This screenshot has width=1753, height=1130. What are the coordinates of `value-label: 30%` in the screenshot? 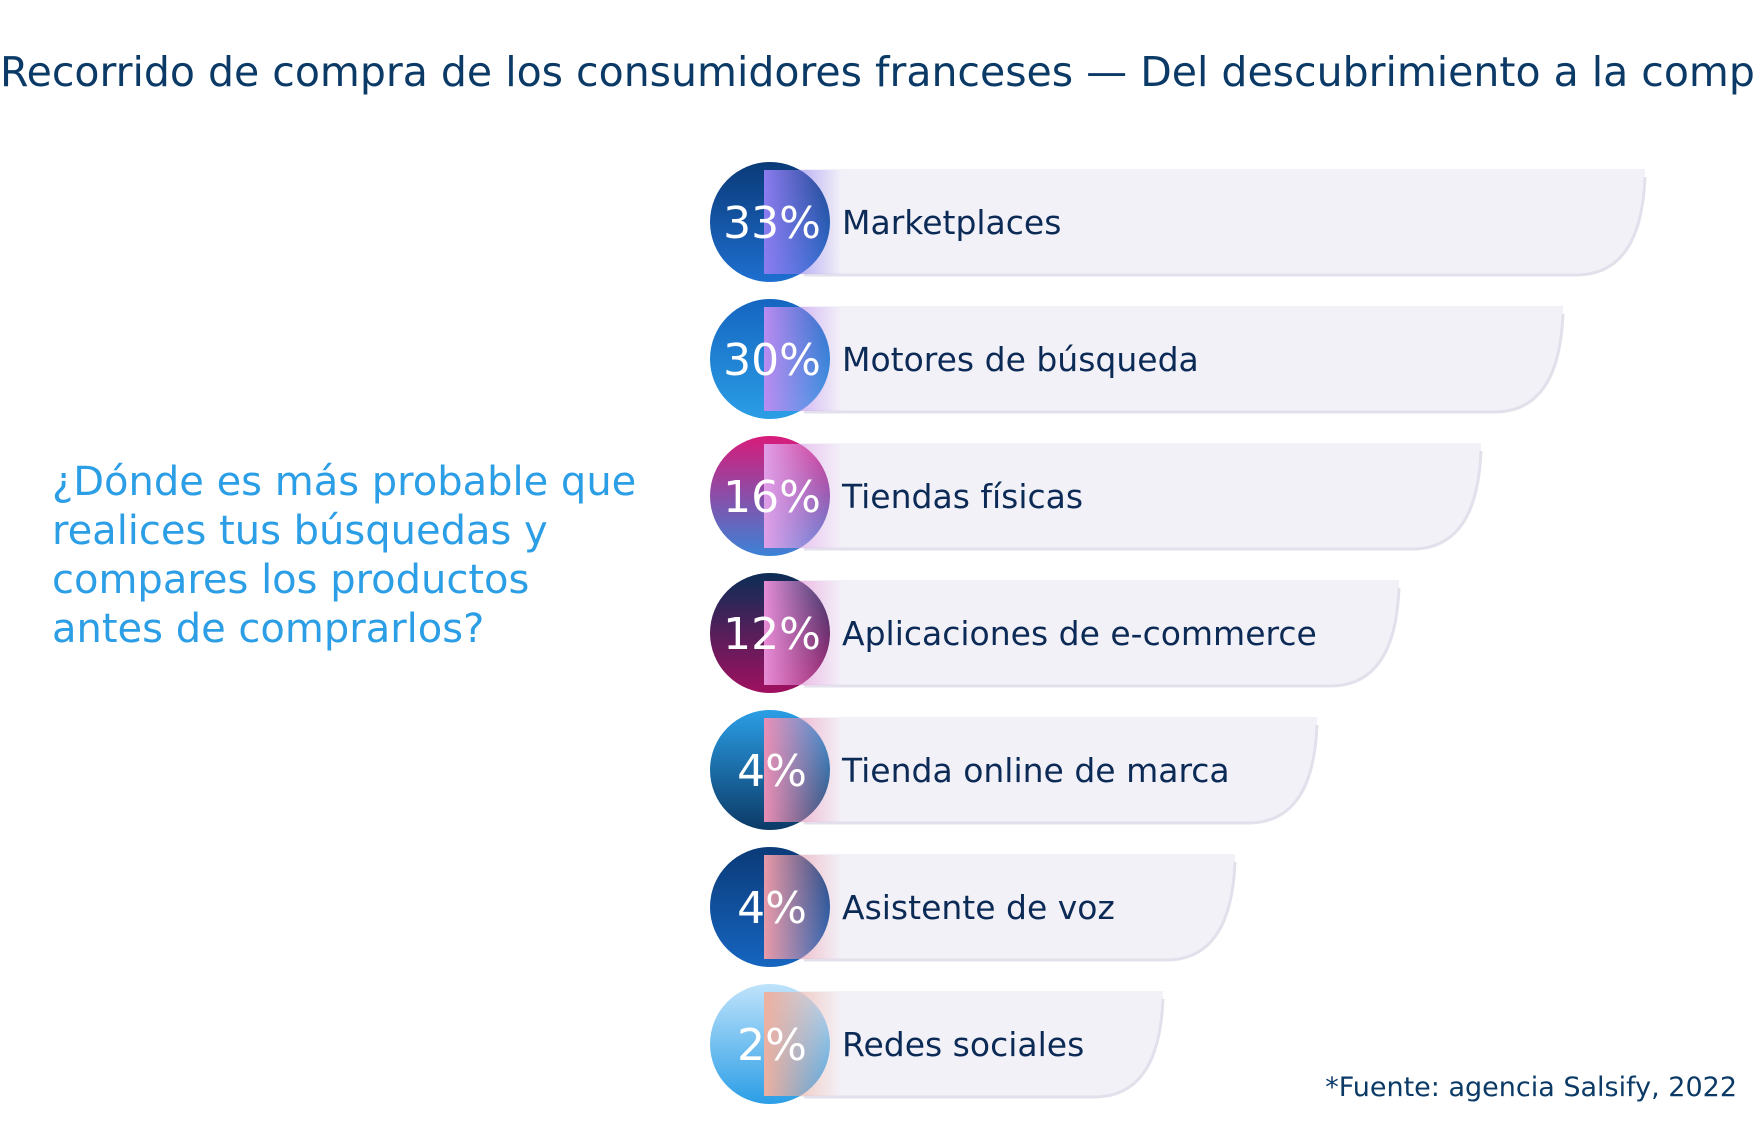 It's located at (772, 360).